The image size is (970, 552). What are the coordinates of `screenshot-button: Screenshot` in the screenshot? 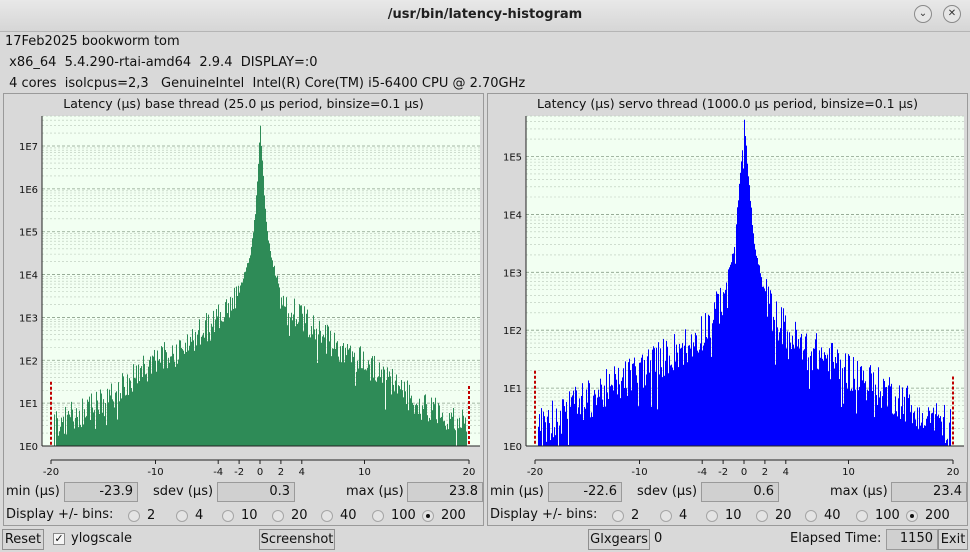 It's located at (297, 539).